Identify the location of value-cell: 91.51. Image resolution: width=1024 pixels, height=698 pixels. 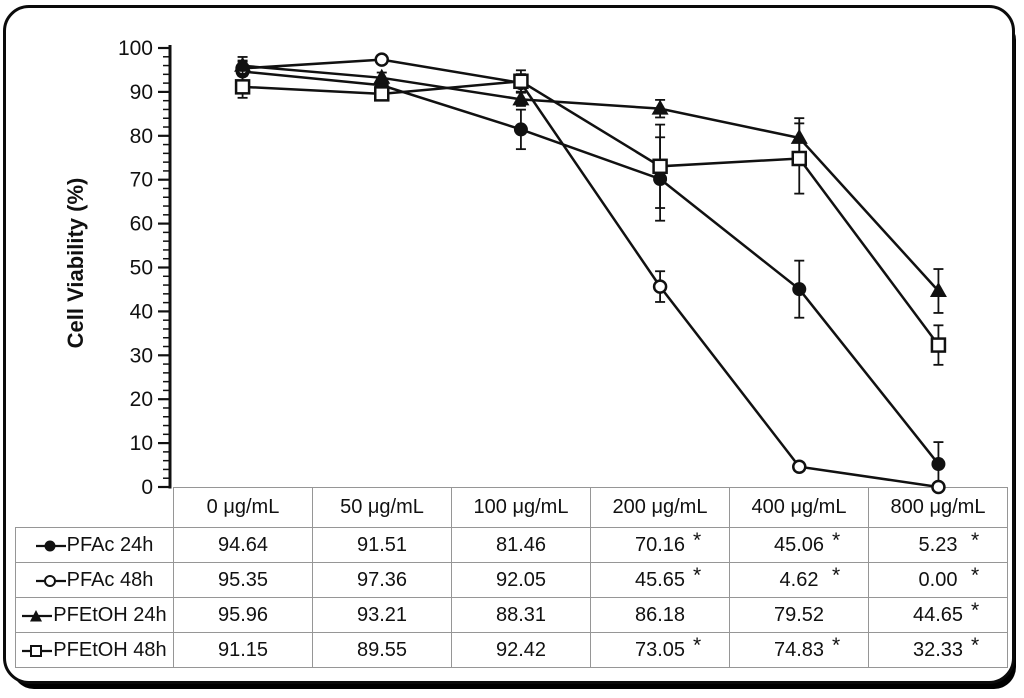
(382, 545).